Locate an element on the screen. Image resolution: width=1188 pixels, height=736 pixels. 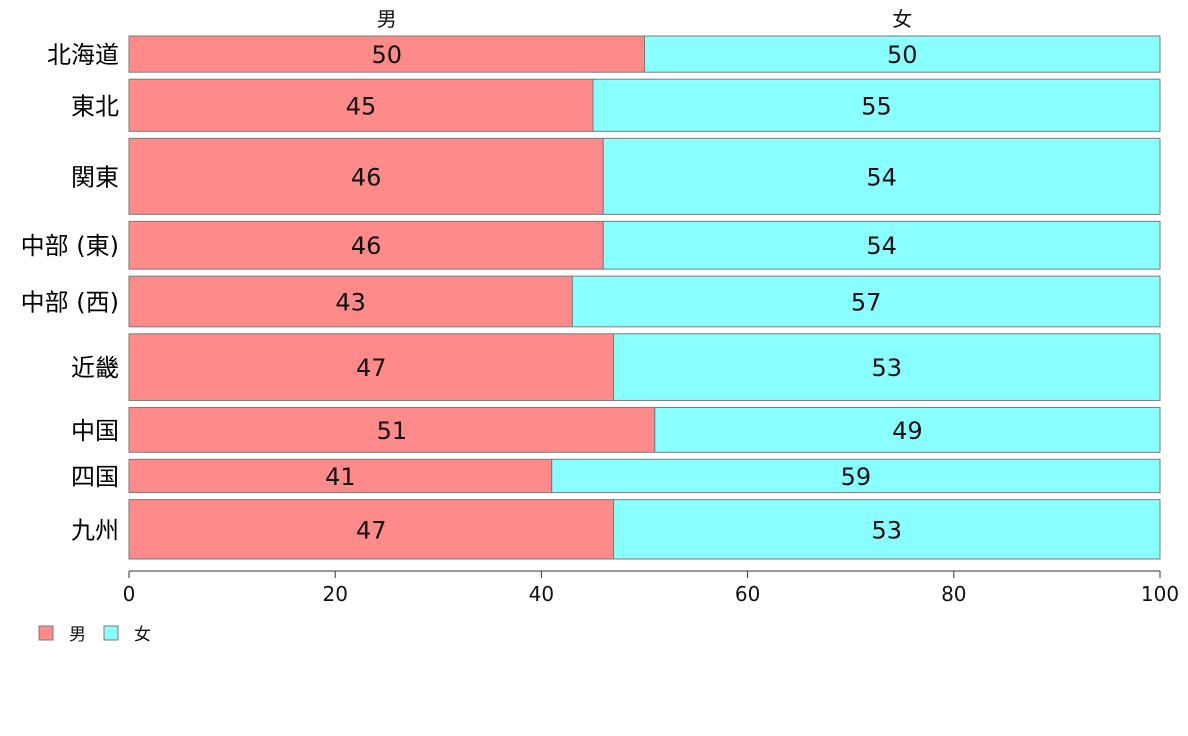
bar-value-label: 43 is located at coordinates (350, 302).